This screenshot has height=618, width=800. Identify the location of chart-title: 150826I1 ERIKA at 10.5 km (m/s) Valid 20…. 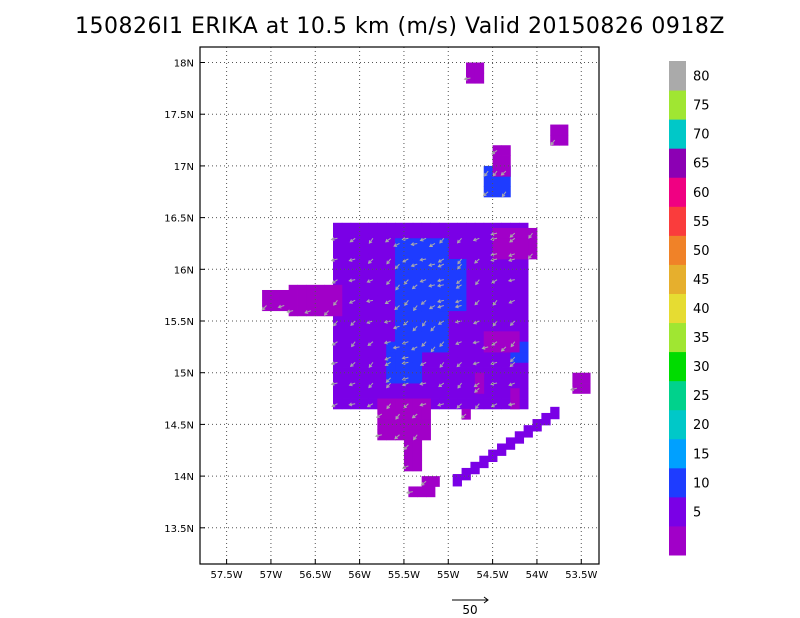
(400, 26).